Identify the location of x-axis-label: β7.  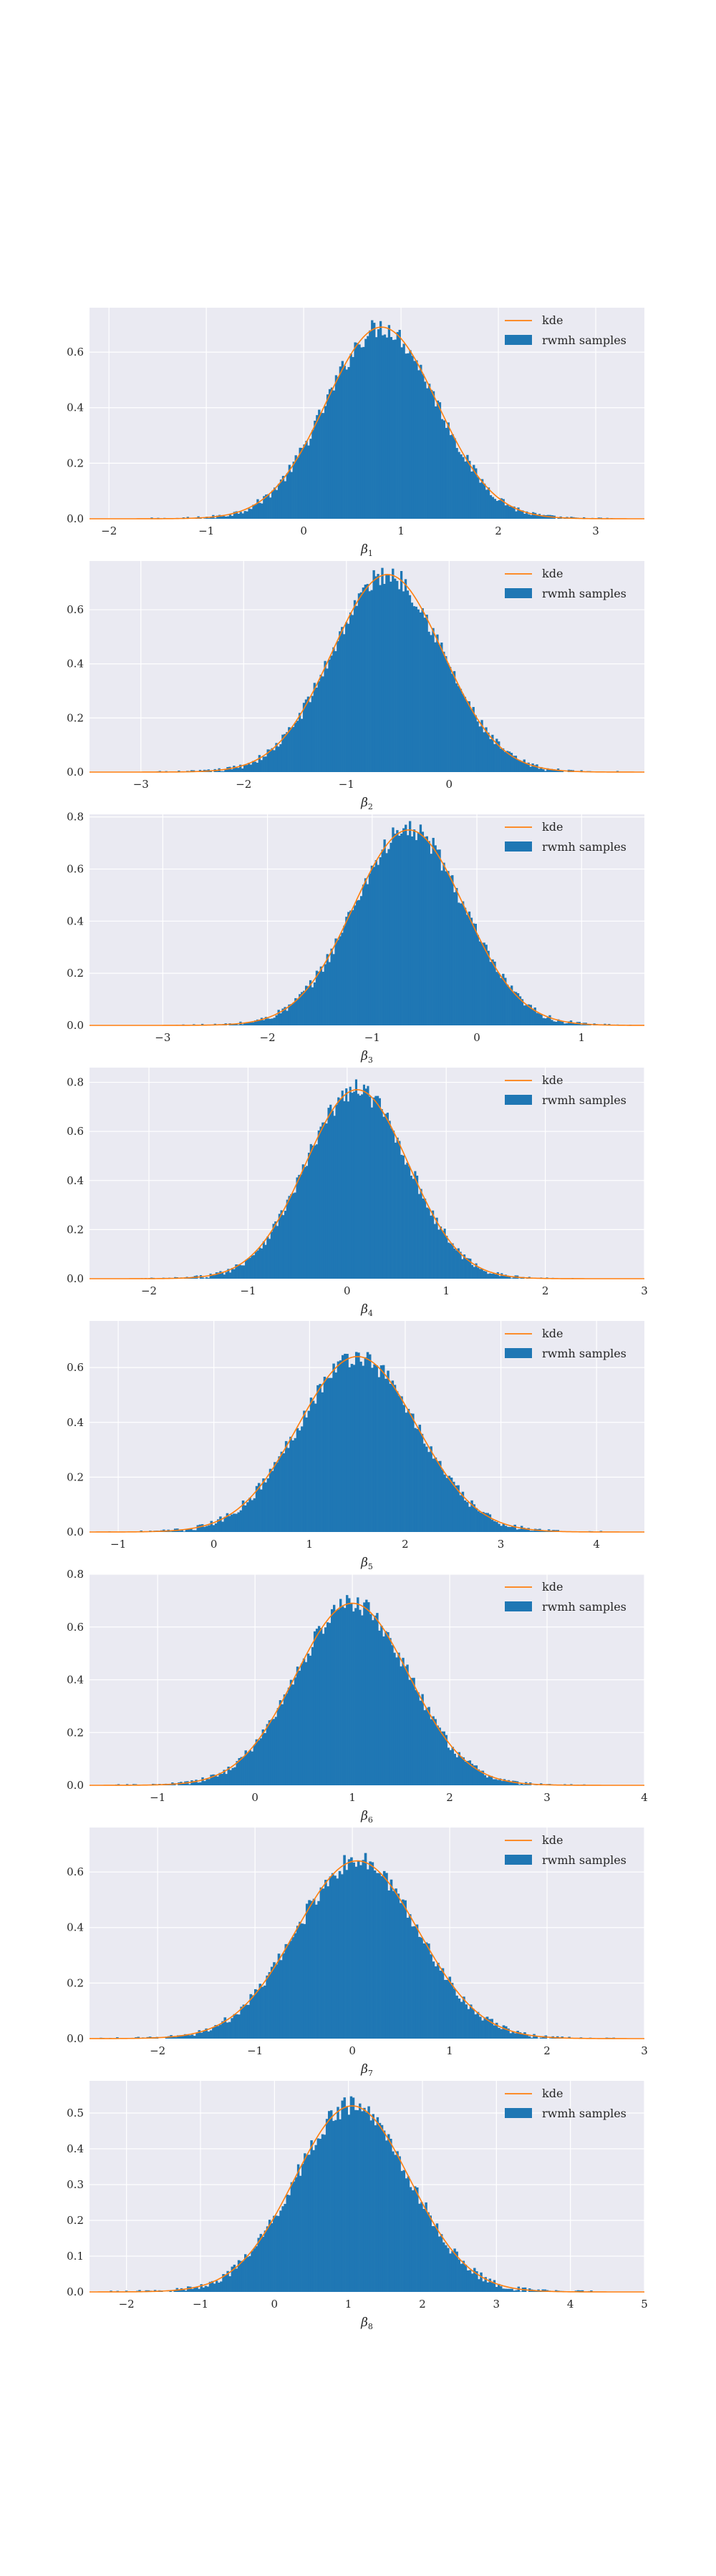
(366, 2070).